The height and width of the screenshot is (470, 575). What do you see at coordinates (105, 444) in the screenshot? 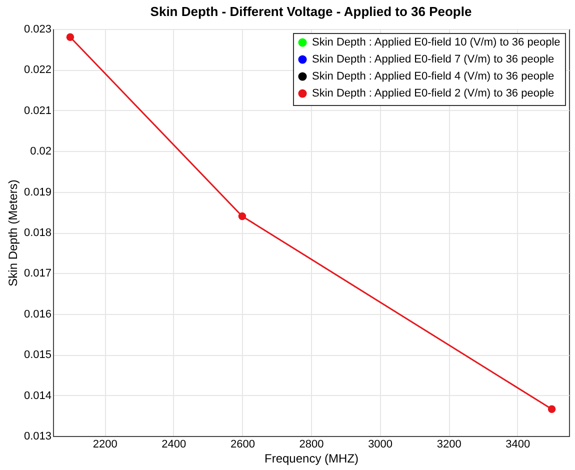
I see `x-tick-label: 2200` at bounding box center [105, 444].